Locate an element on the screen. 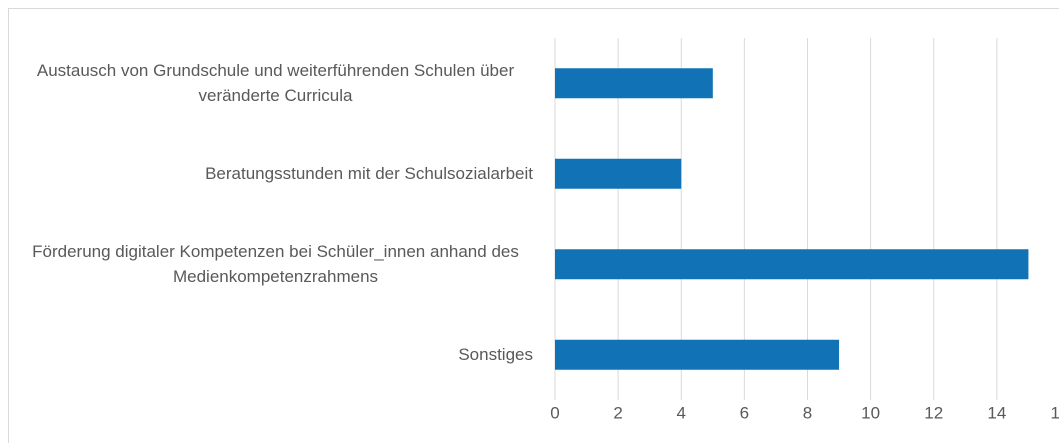  x-tick-label: 16 is located at coordinates (1055, 412).